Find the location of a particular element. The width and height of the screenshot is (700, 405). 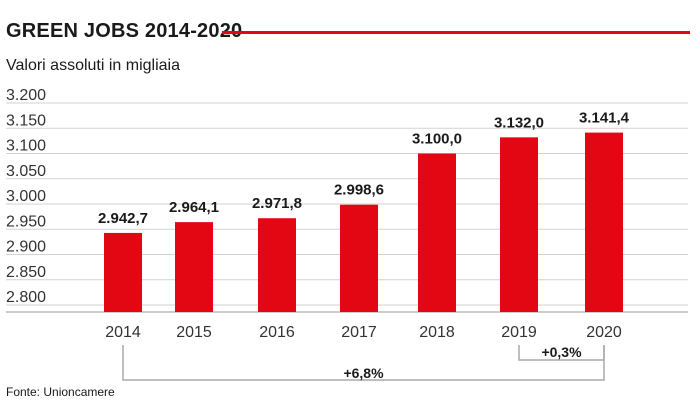

x-tick-label: 2017 is located at coordinates (359, 332).